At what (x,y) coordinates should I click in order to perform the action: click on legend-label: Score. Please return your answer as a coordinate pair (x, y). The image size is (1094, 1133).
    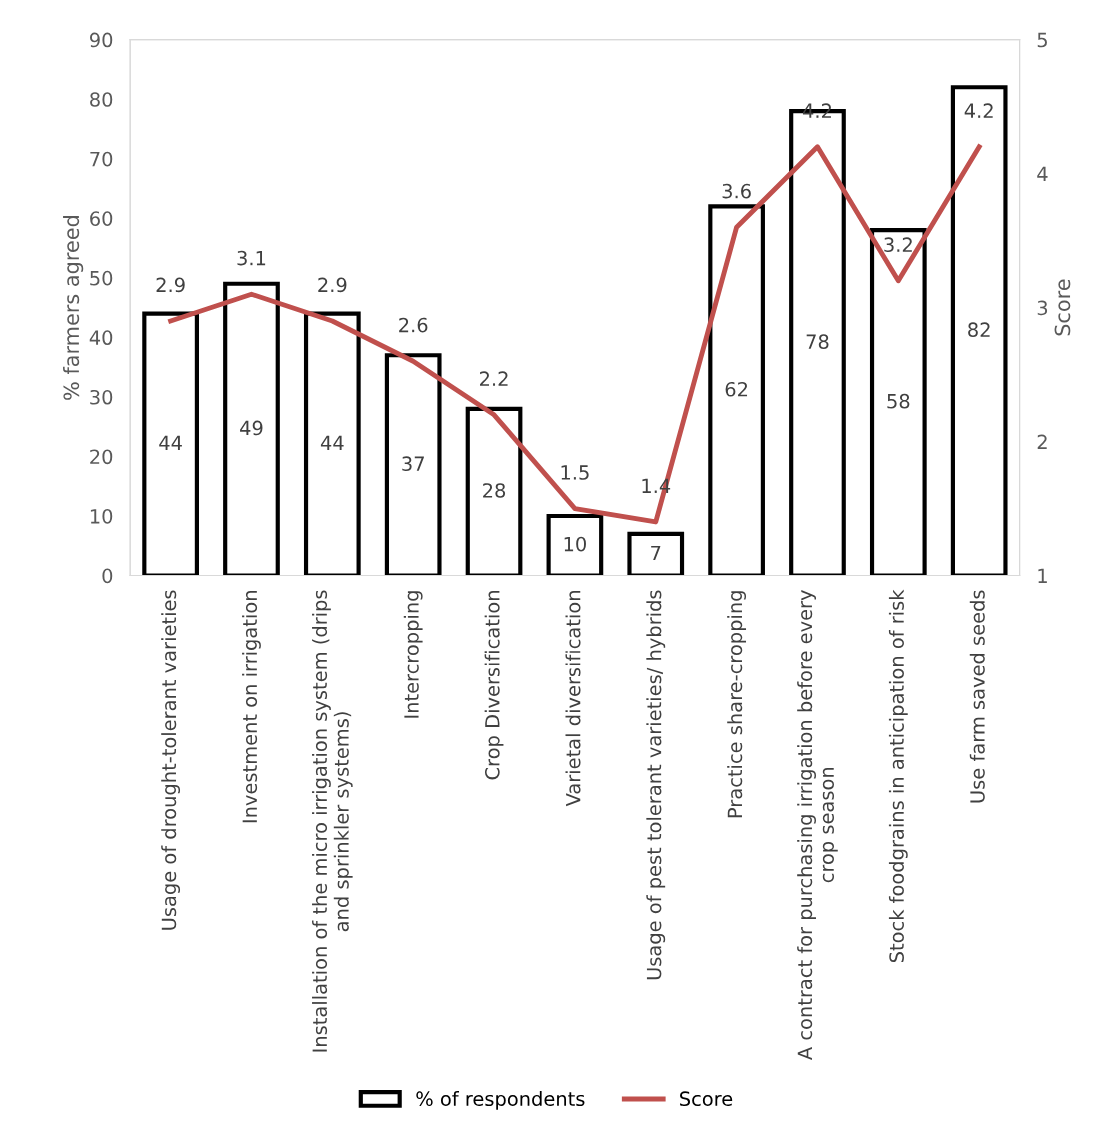
    Looking at the image, I should click on (706, 1099).